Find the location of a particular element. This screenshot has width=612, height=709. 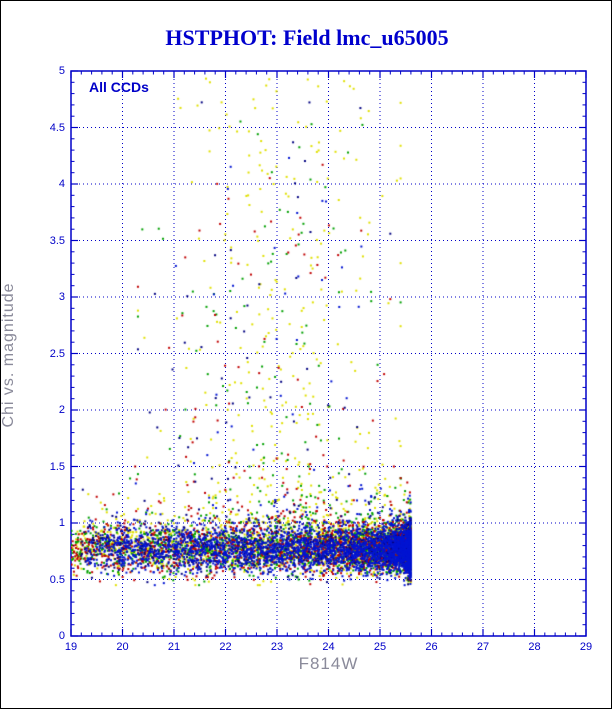

x-tick-label: 23 is located at coordinates (277, 647).